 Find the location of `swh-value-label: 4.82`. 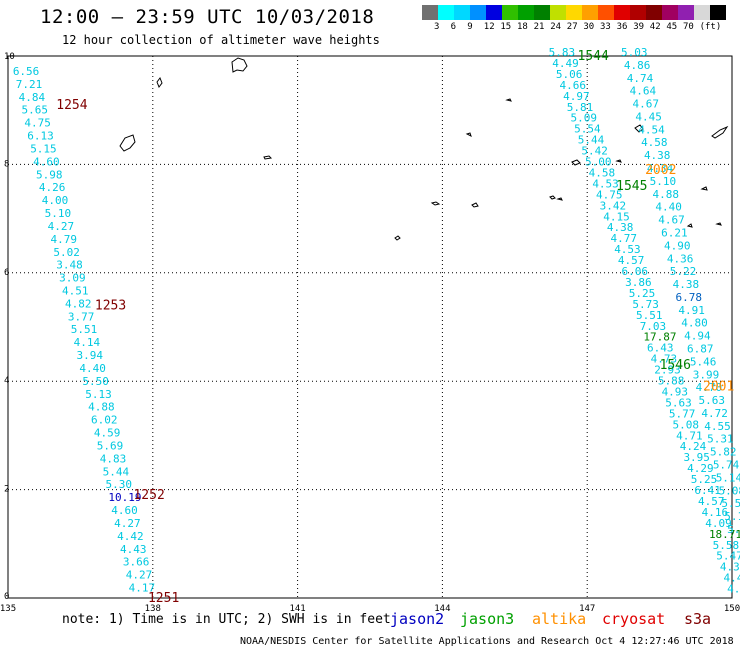

swh-value-label: 4.82 is located at coordinates (78, 303).